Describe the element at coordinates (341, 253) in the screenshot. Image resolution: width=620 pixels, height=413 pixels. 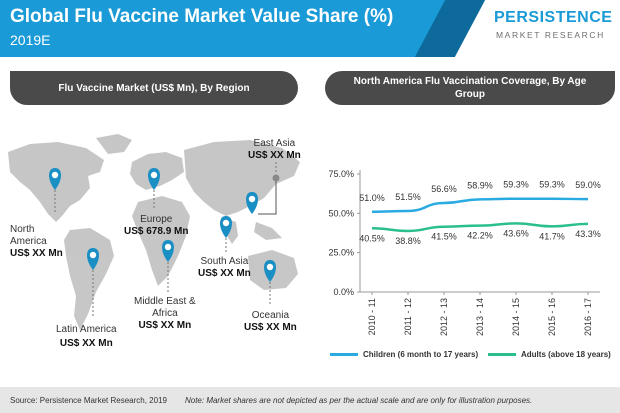
I see `y-tick-label: 25.0%` at that location.